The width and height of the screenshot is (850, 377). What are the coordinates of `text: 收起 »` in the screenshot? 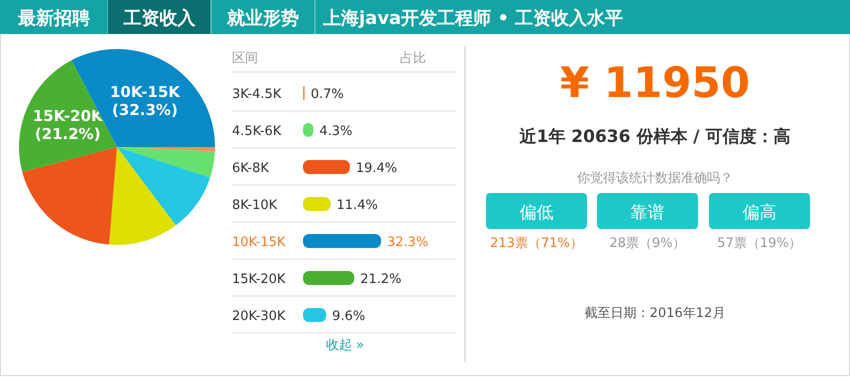 It's located at (345, 345).